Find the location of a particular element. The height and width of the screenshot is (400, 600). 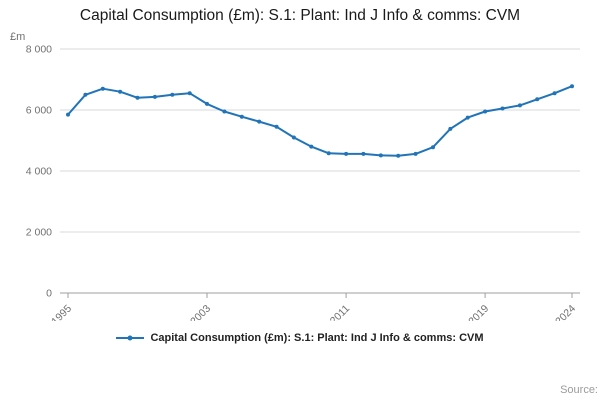

legend-line-marker-icon is located at coordinates (130, 338).